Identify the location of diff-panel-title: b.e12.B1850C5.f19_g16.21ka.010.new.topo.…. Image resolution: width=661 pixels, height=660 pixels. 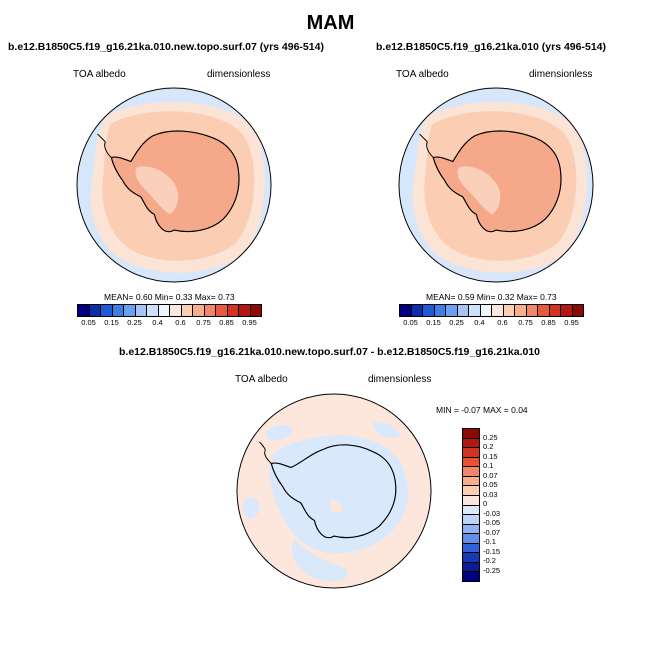
(330, 352).